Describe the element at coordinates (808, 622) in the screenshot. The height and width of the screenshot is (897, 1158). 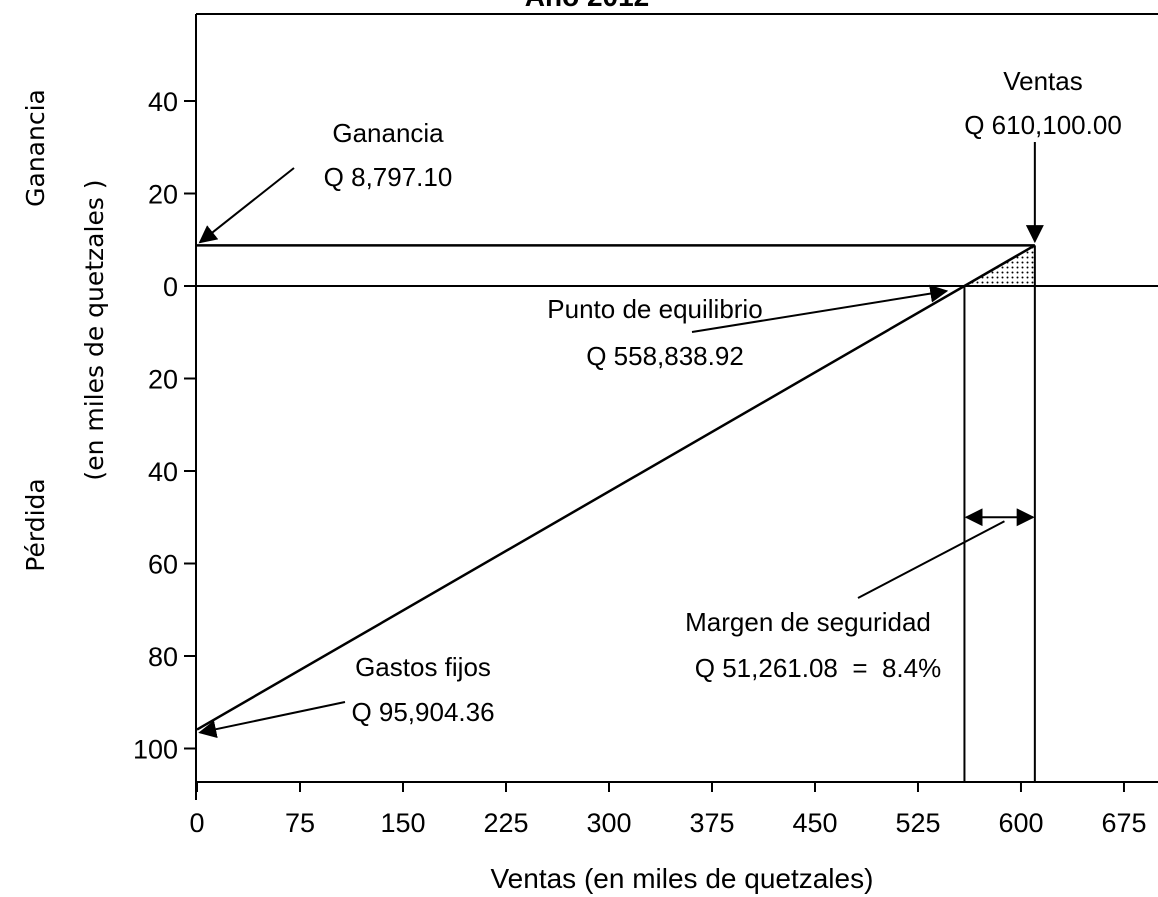
I see `margen-title: Margen de seguridad` at that location.